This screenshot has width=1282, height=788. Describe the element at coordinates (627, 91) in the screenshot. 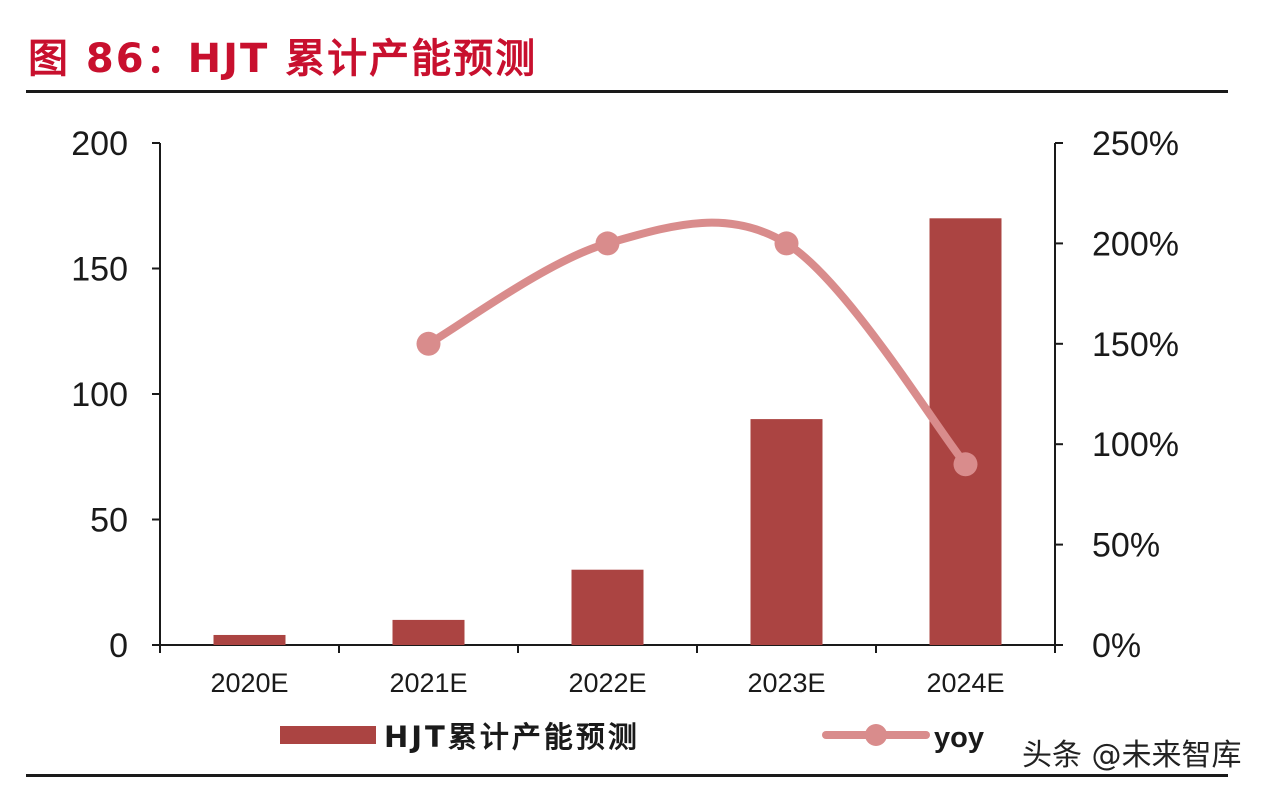

I see `top-rule` at that location.